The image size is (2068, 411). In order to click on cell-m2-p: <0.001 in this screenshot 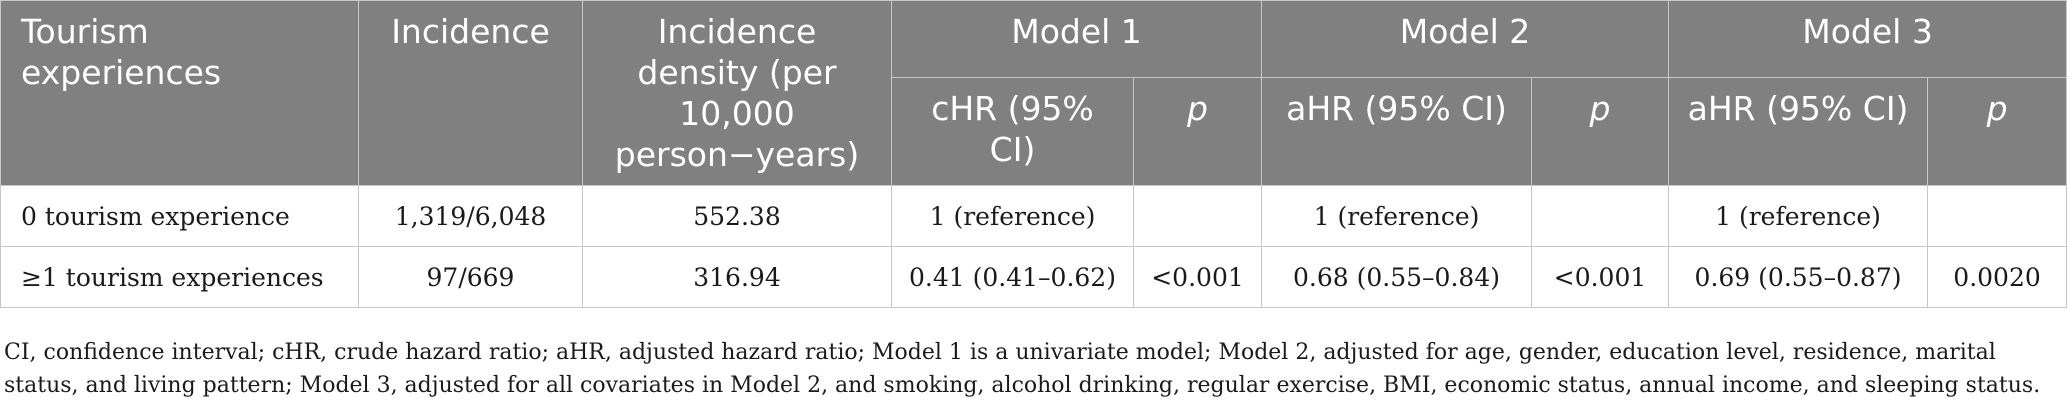, I will do `click(1600, 277)`.